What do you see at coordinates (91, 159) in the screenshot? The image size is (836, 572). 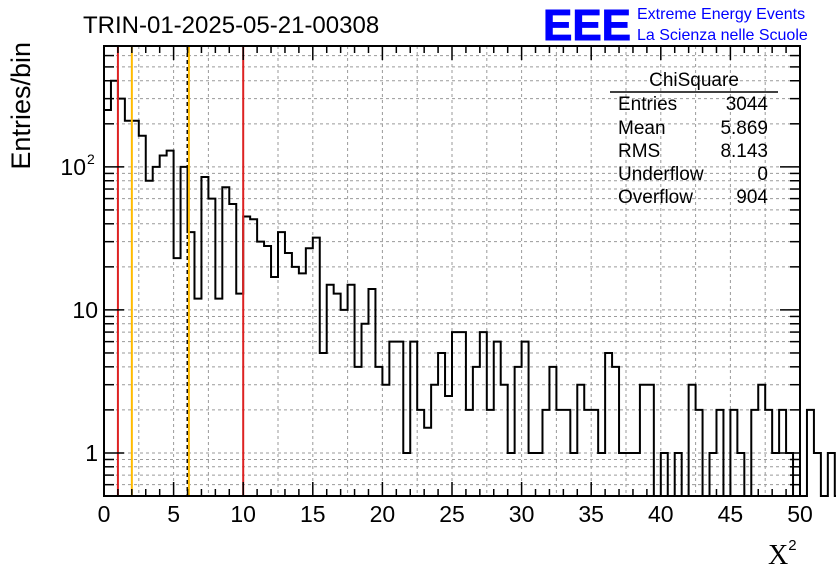 I see `y-tick-label-exponent: 2` at bounding box center [91, 159].